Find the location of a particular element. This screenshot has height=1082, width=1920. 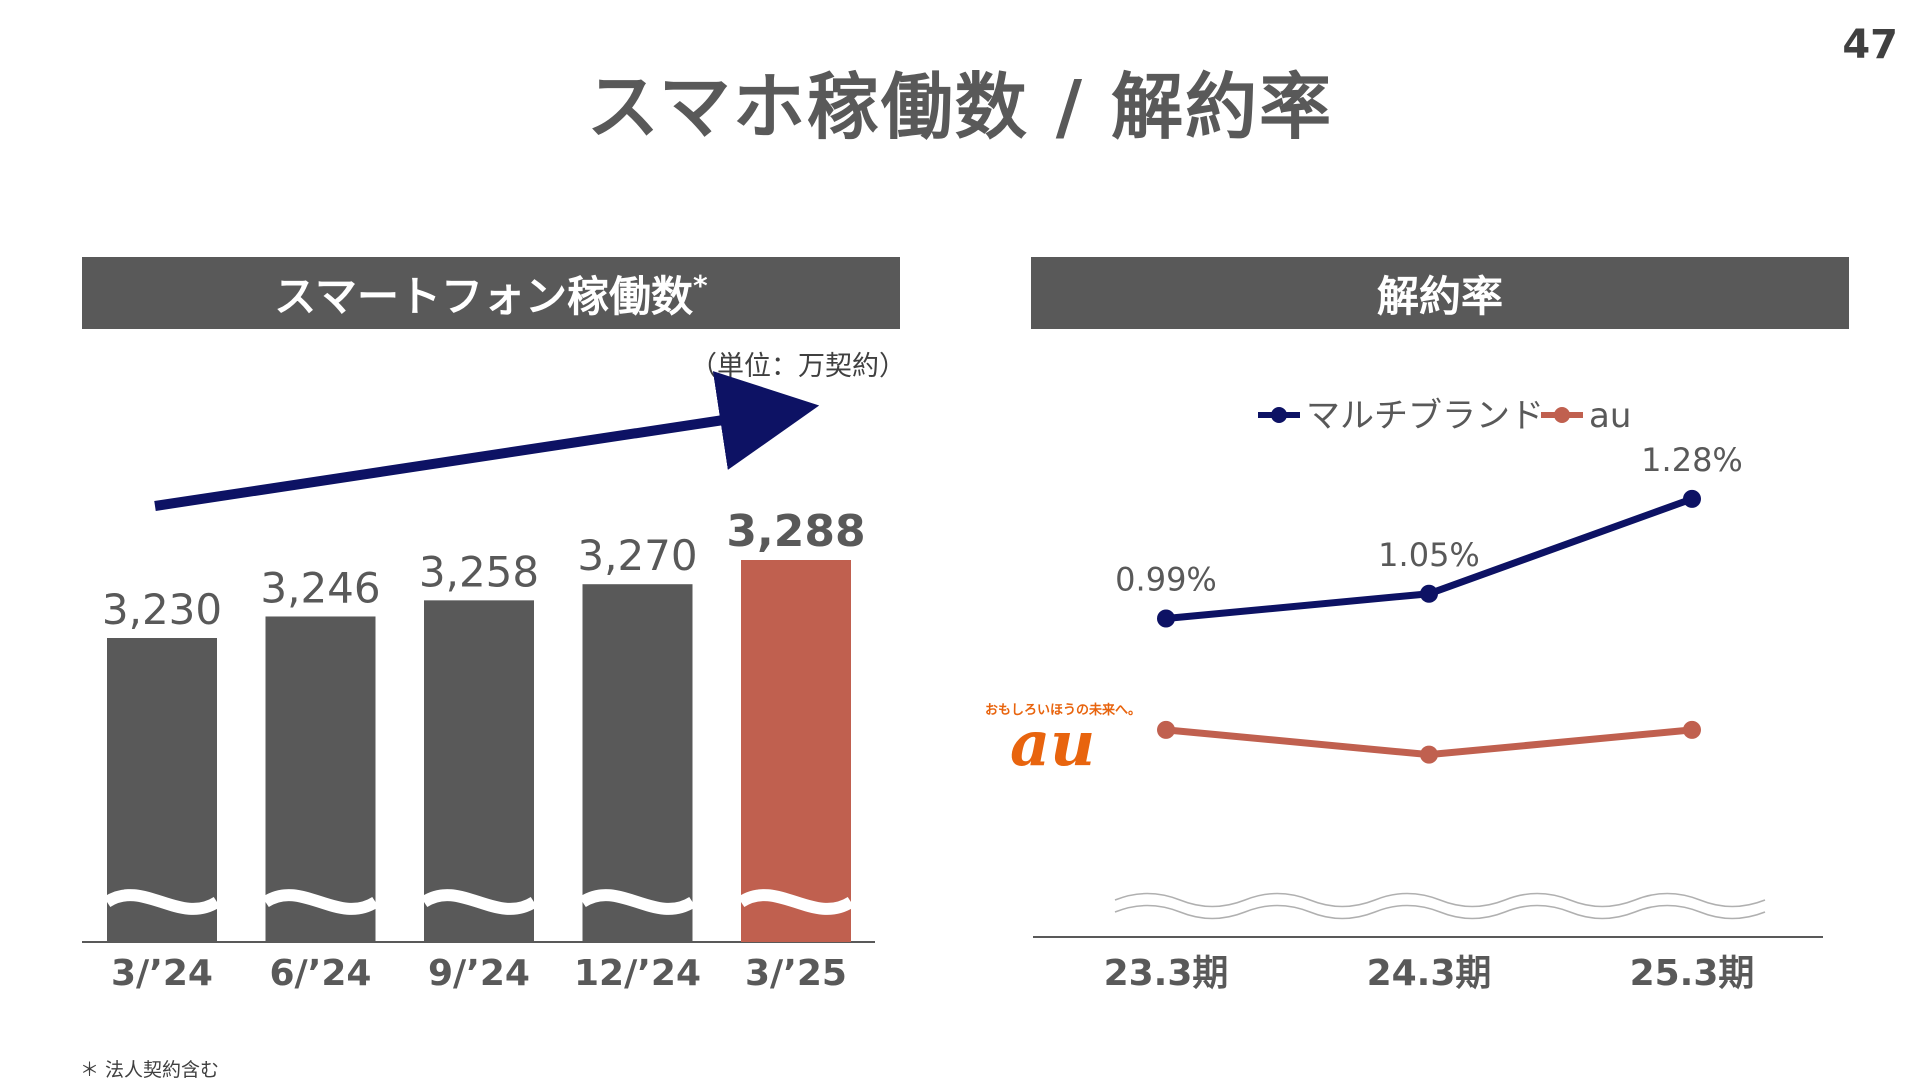

line-category-label: 23.3期 is located at coordinates (1166, 973).